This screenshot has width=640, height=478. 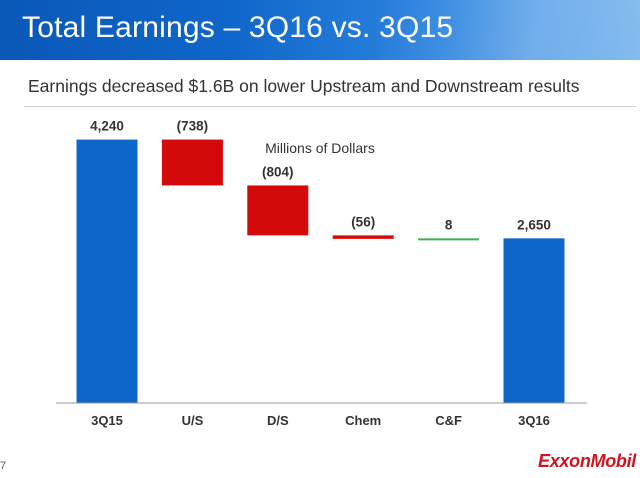 What do you see at coordinates (534, 224) in the screenshot?
I see `data-label-3q16: 2,650` at bounding box center [534, 224].